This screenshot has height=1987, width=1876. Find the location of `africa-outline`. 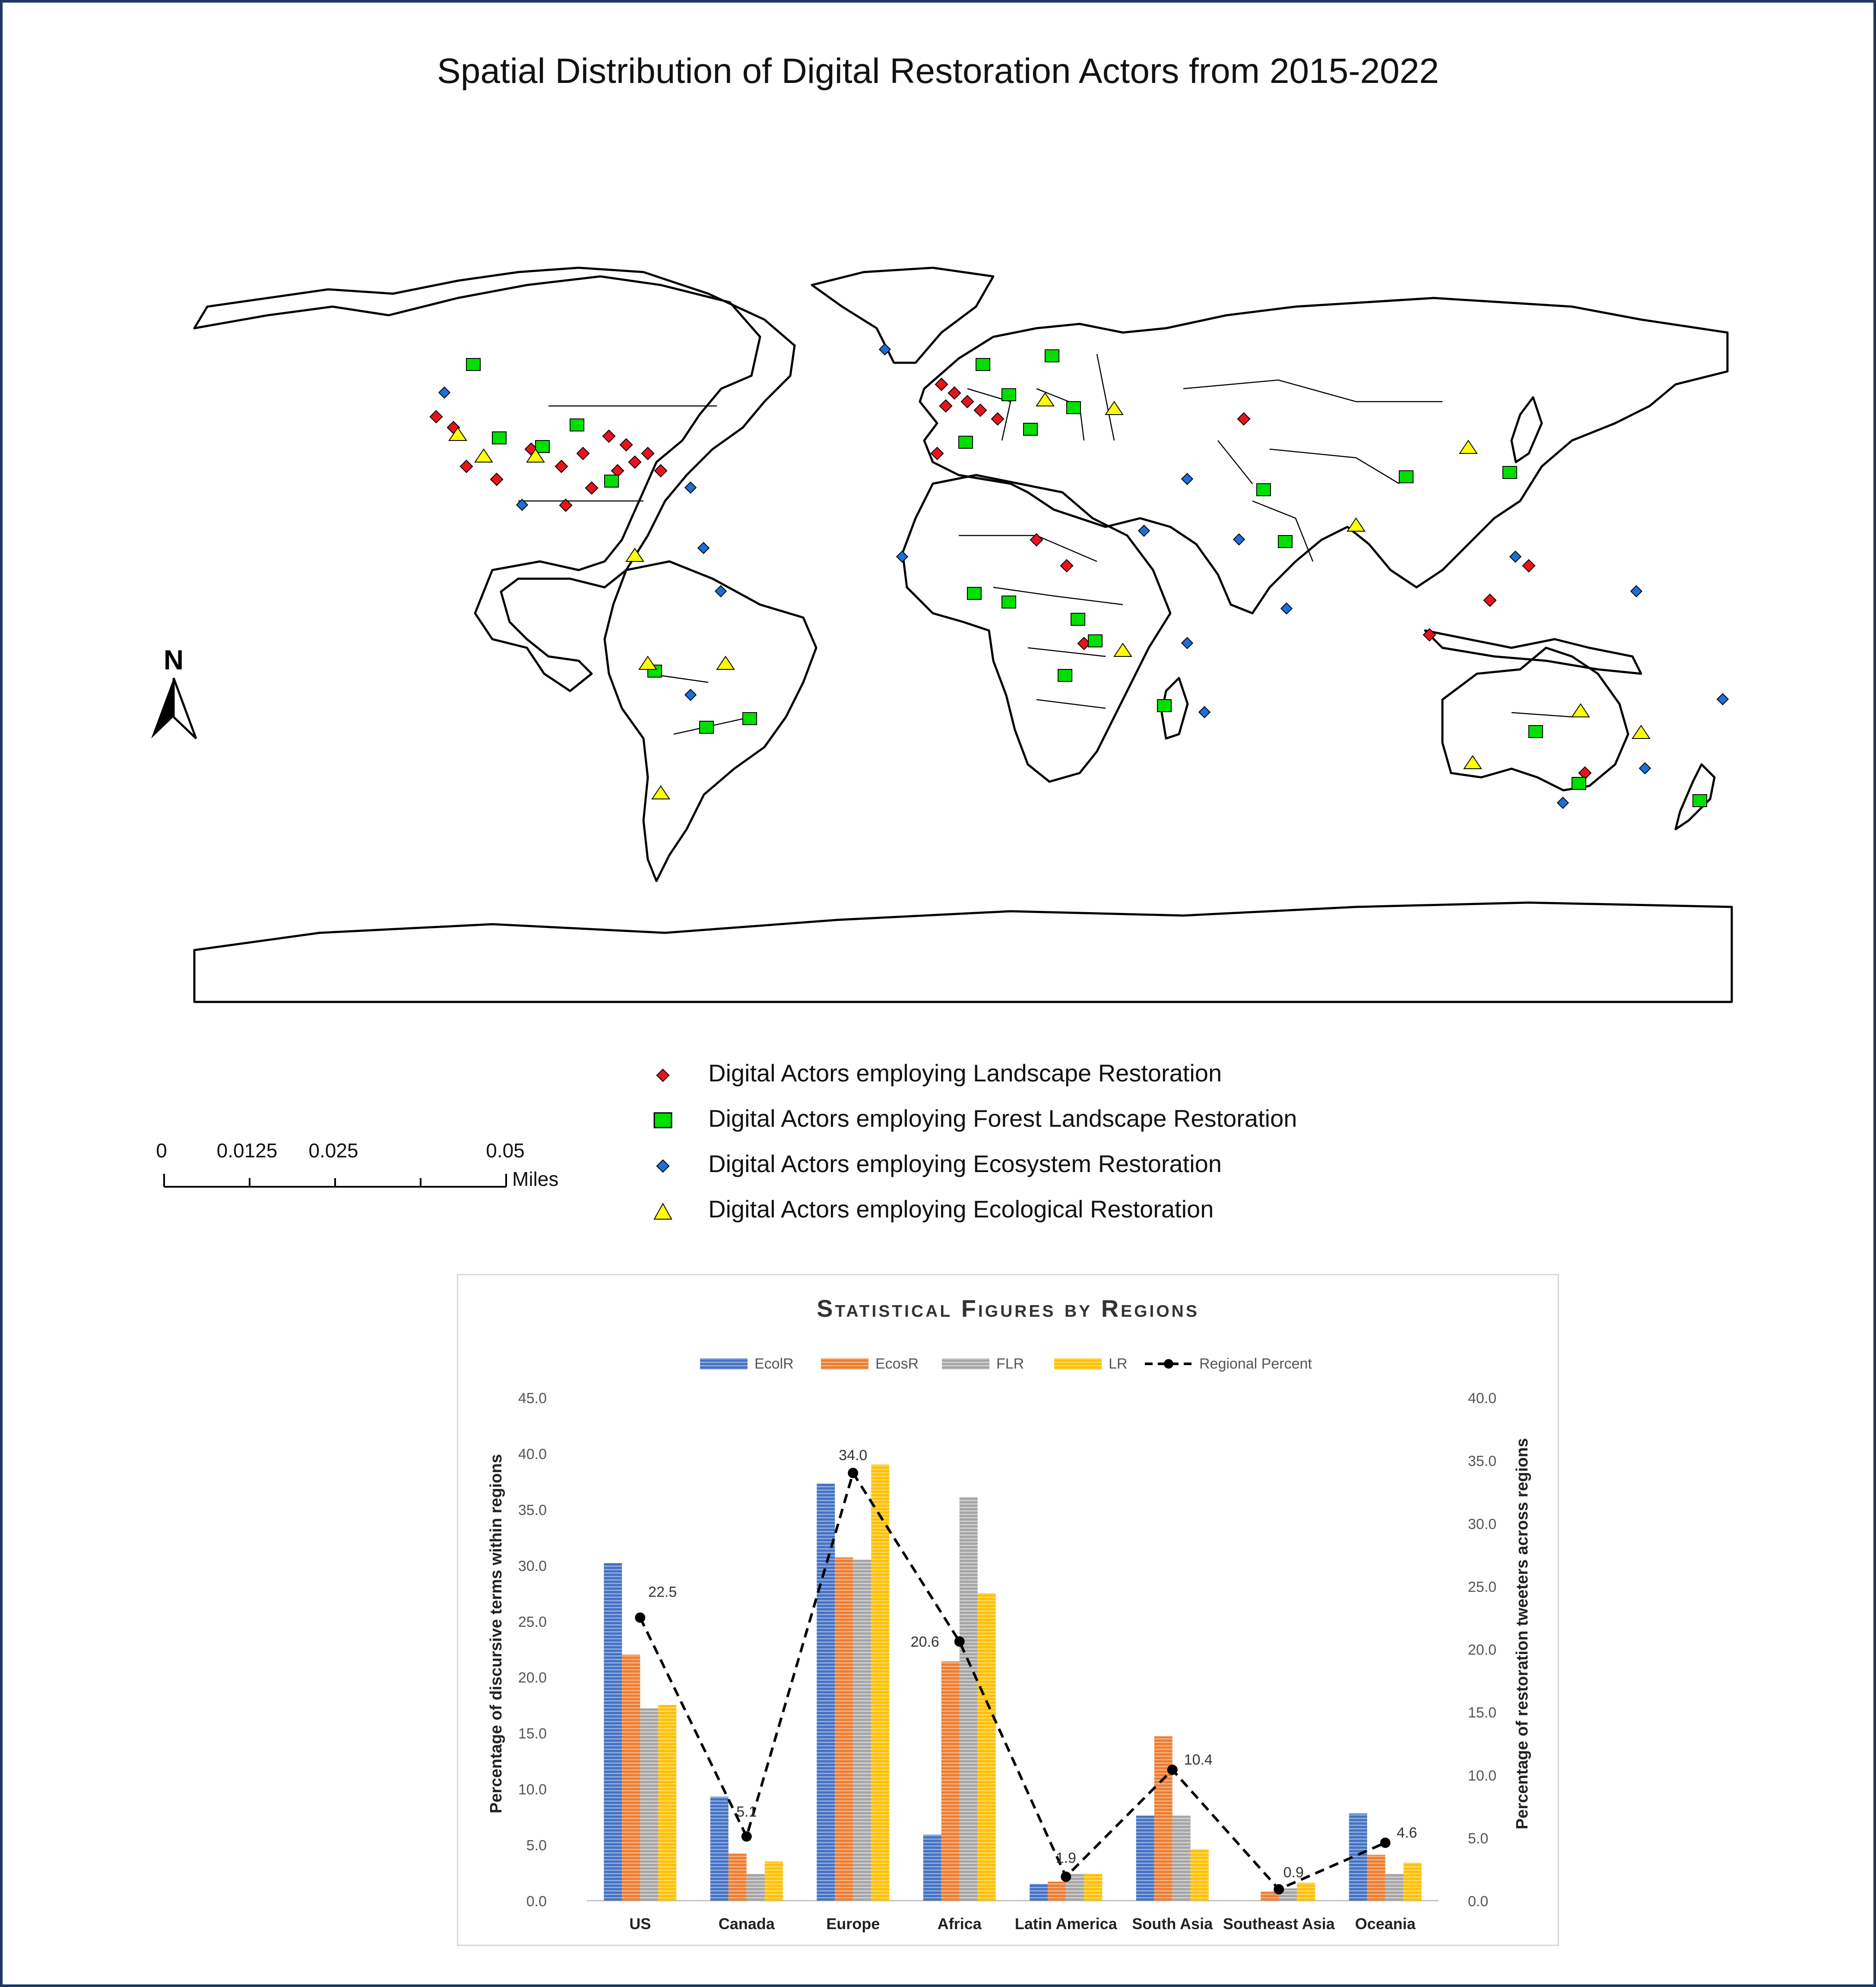

africa-outline is located at coordinates (1036, 628).